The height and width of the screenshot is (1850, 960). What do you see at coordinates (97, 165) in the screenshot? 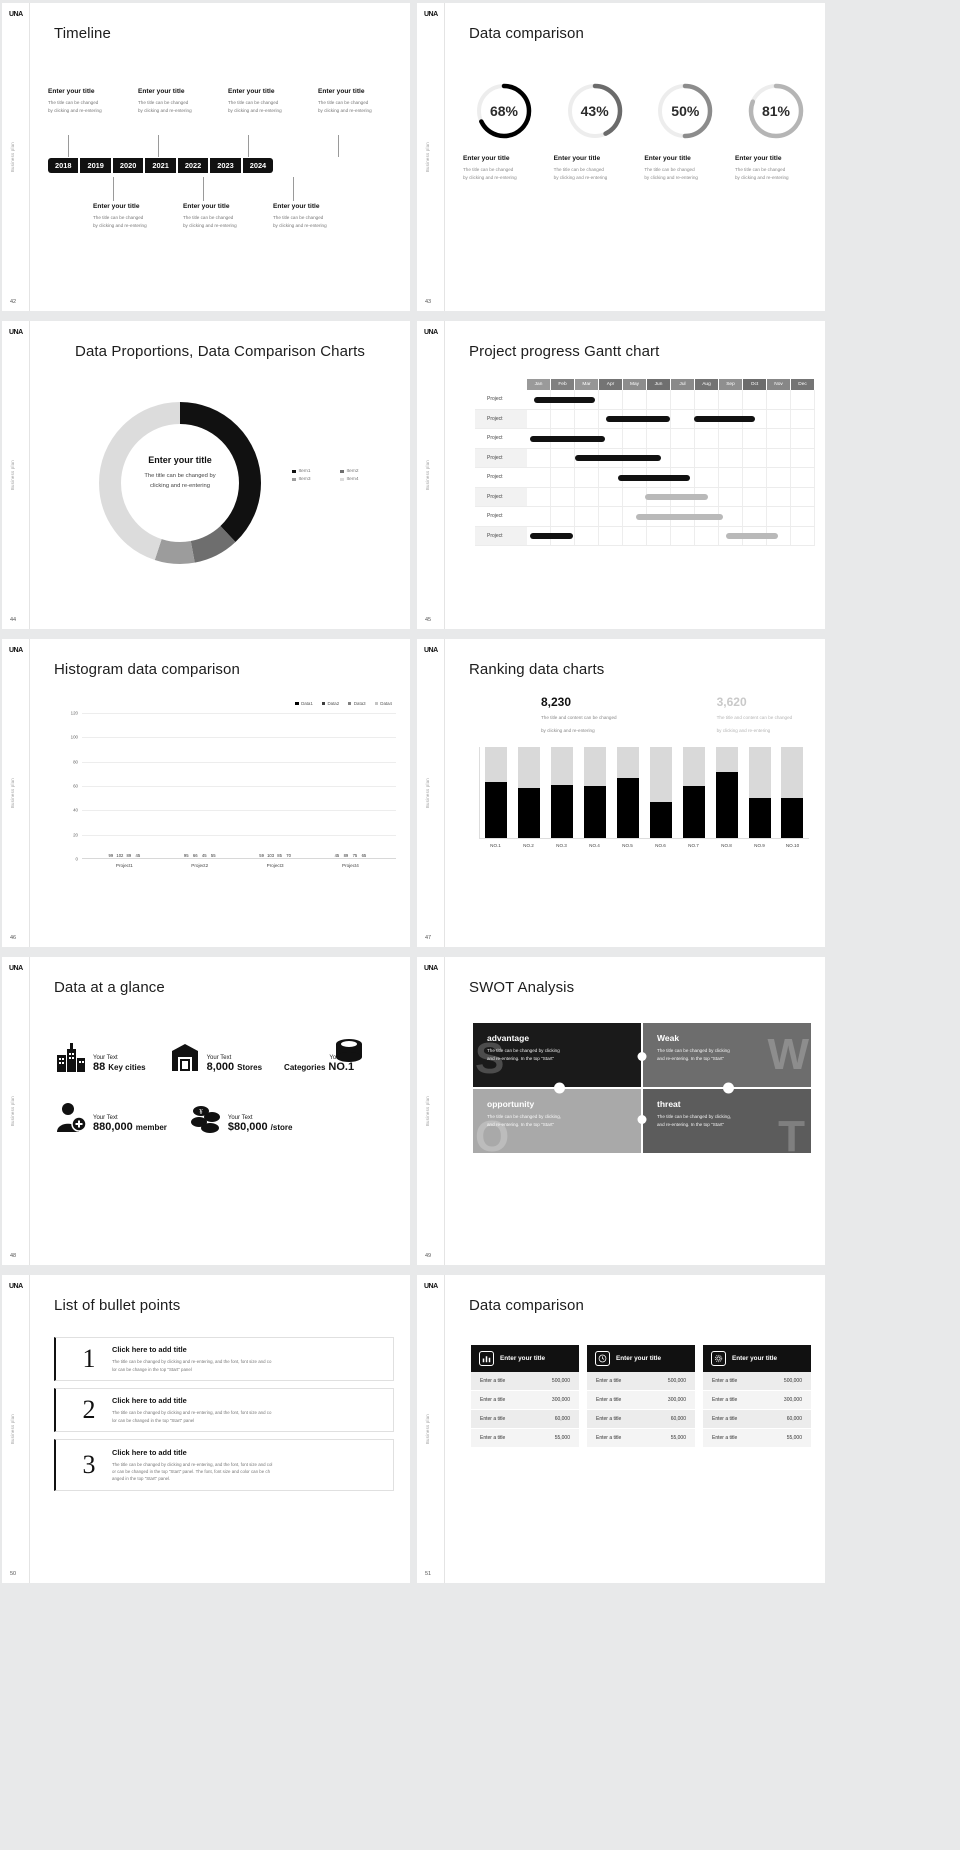
I see `timeline-year-chip: 2019` at bounding box center [97, 165].